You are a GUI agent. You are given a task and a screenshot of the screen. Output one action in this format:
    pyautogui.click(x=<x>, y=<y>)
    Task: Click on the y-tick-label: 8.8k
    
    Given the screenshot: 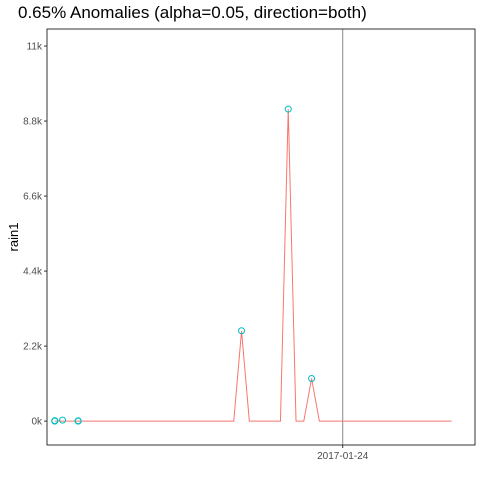 What is the action you would take?
    pyautogui.click(x=33, y=122)
    